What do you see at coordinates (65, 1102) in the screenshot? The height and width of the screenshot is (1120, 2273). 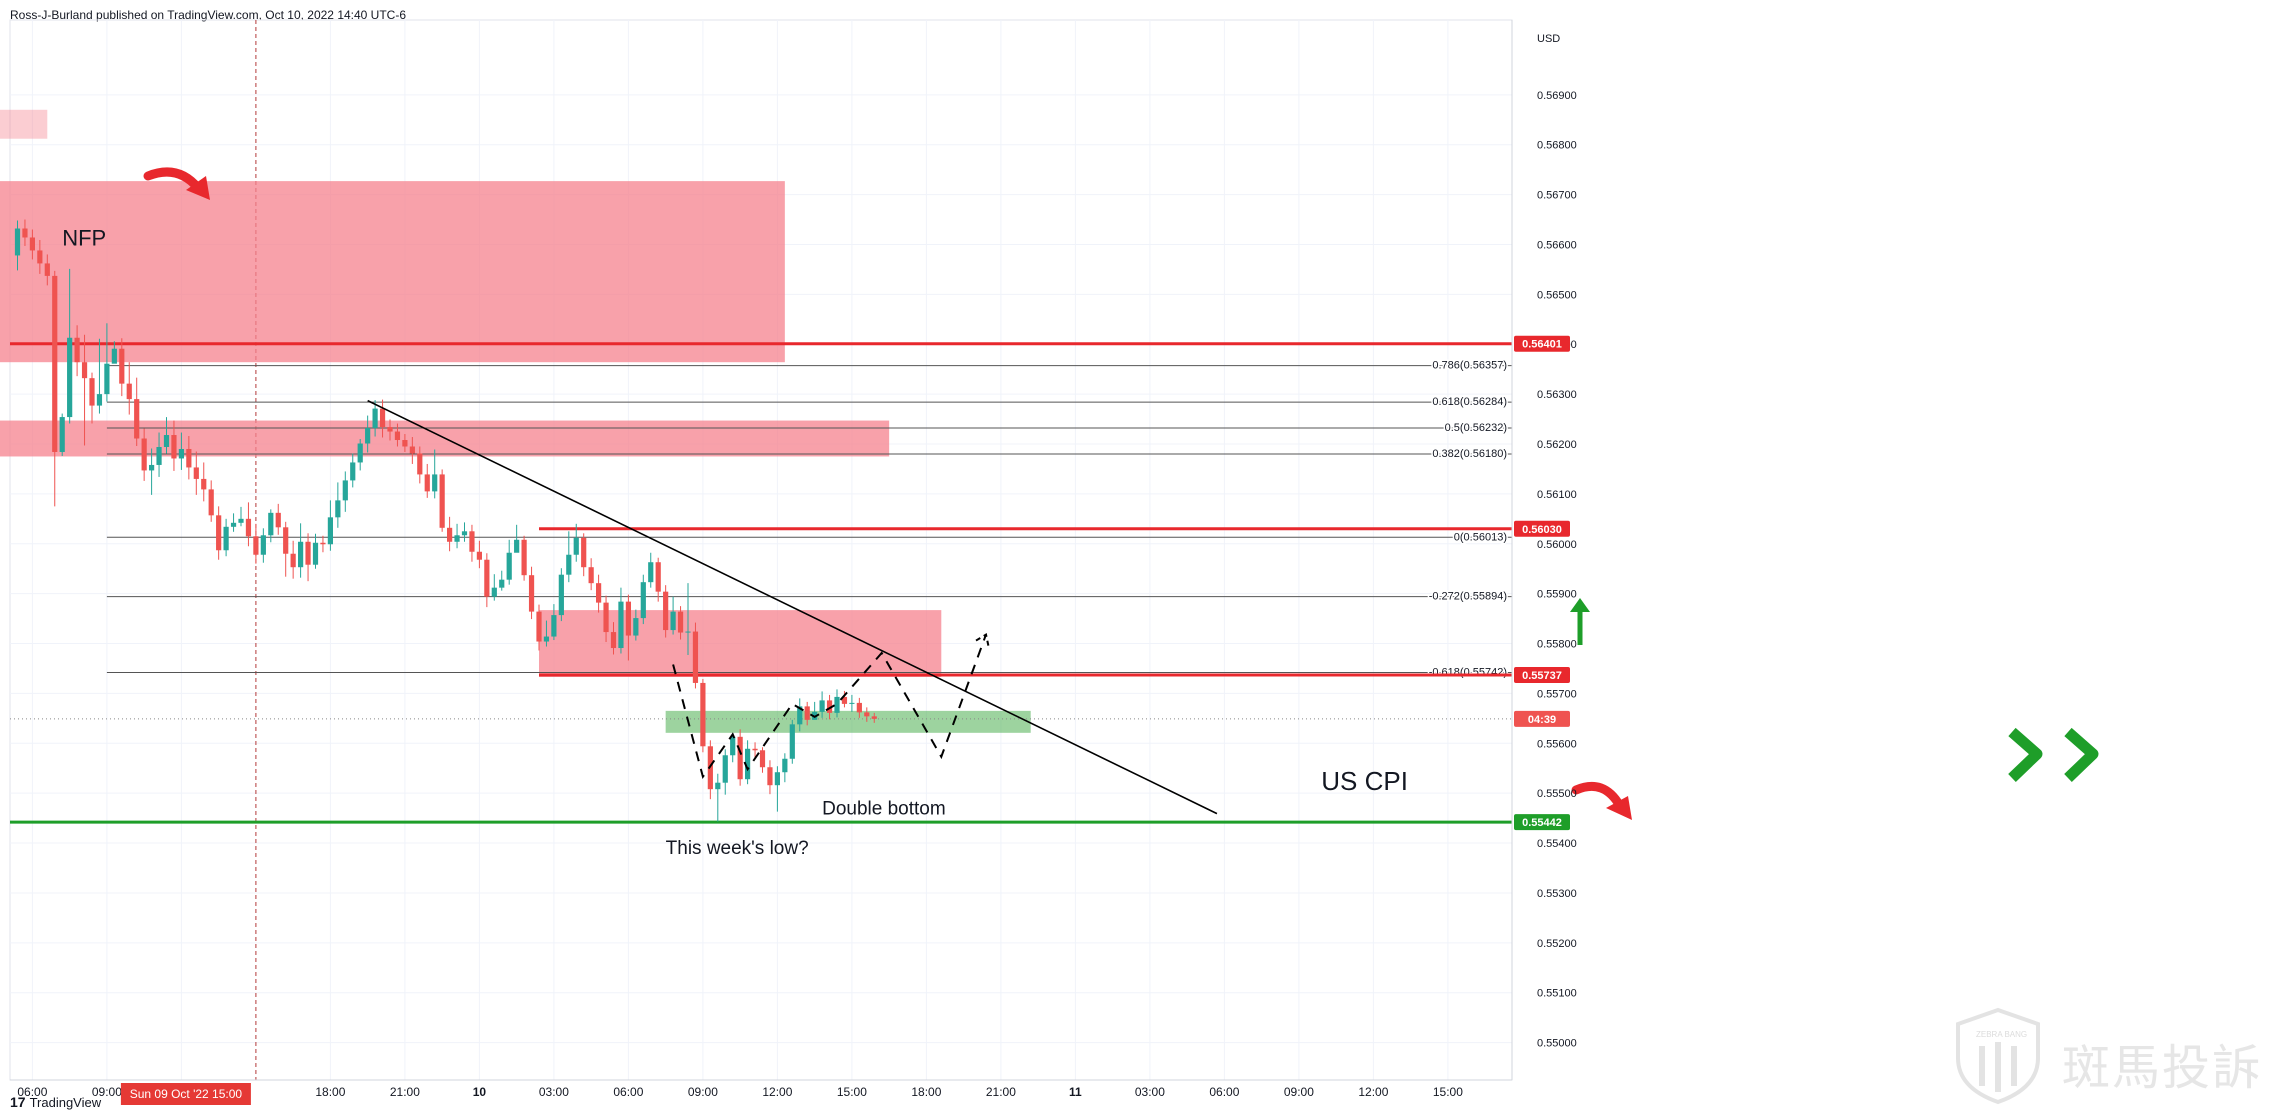 I see `tradingview-brand: TradingView` at bounding box center [65, 1102].